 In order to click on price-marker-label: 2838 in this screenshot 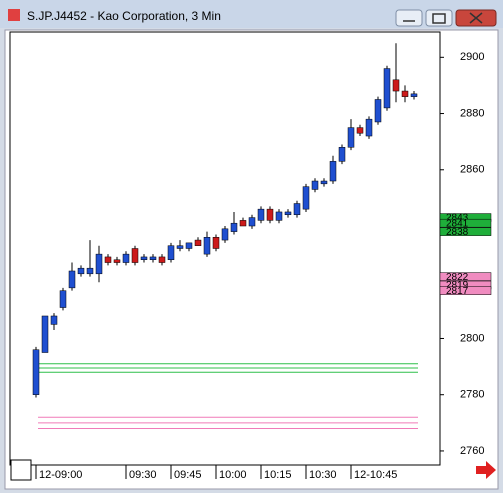, I will do `click(457, 232)`.